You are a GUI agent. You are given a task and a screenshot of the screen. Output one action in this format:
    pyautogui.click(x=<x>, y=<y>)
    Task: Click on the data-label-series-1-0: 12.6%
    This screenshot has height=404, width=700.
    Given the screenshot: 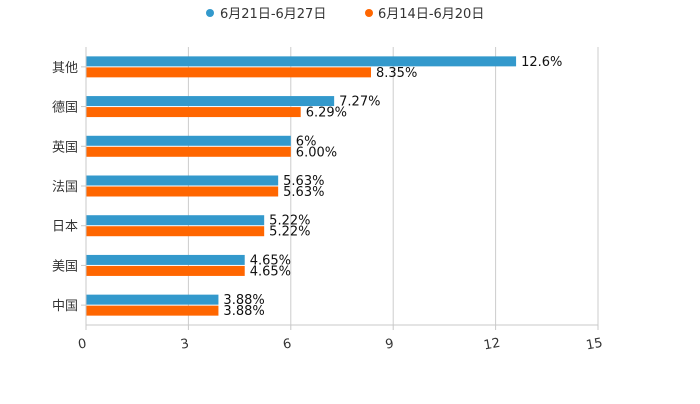 What is the action you would take?
    pyautogui.click(x=541, y=62)
    